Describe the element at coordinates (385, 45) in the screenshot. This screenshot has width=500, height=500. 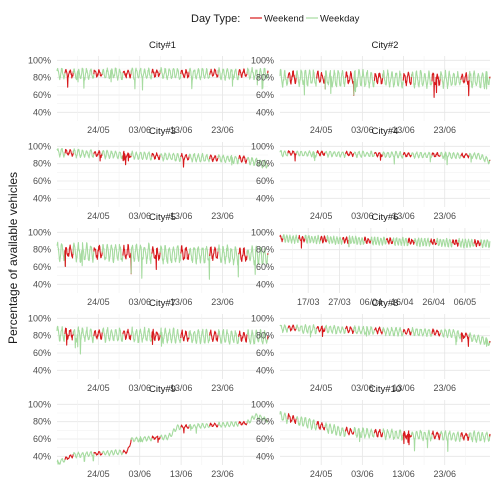
I see `panel-title: City#2` at that location.